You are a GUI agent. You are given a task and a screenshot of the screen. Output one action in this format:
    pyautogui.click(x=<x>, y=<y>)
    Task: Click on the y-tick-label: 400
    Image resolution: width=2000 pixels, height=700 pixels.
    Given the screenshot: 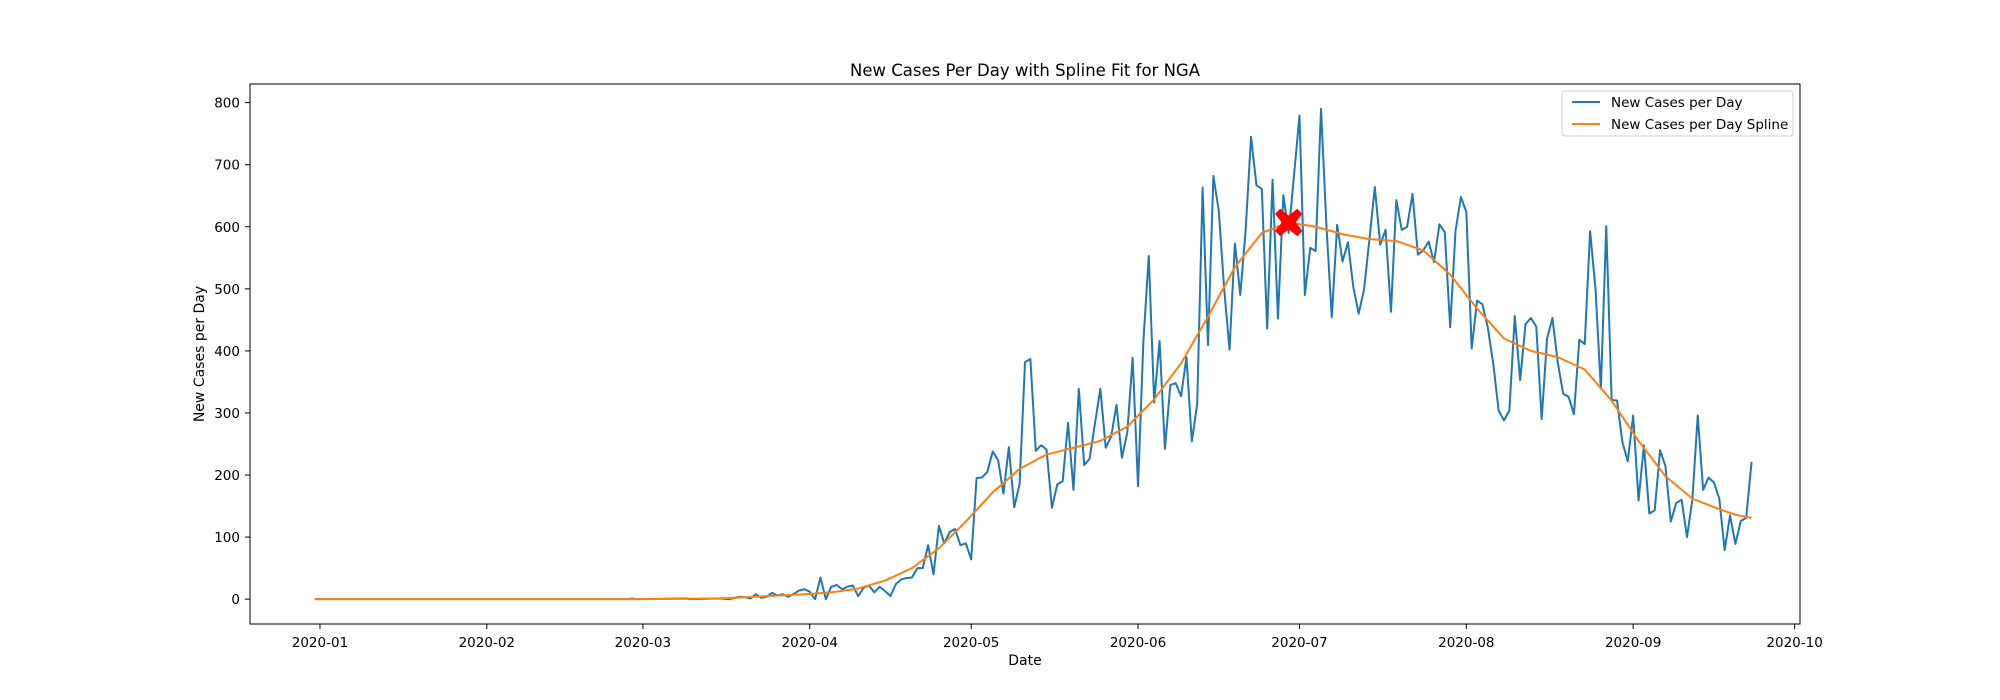 What is the action you would take?
    pyautogui.click(x=227, y=352)
    